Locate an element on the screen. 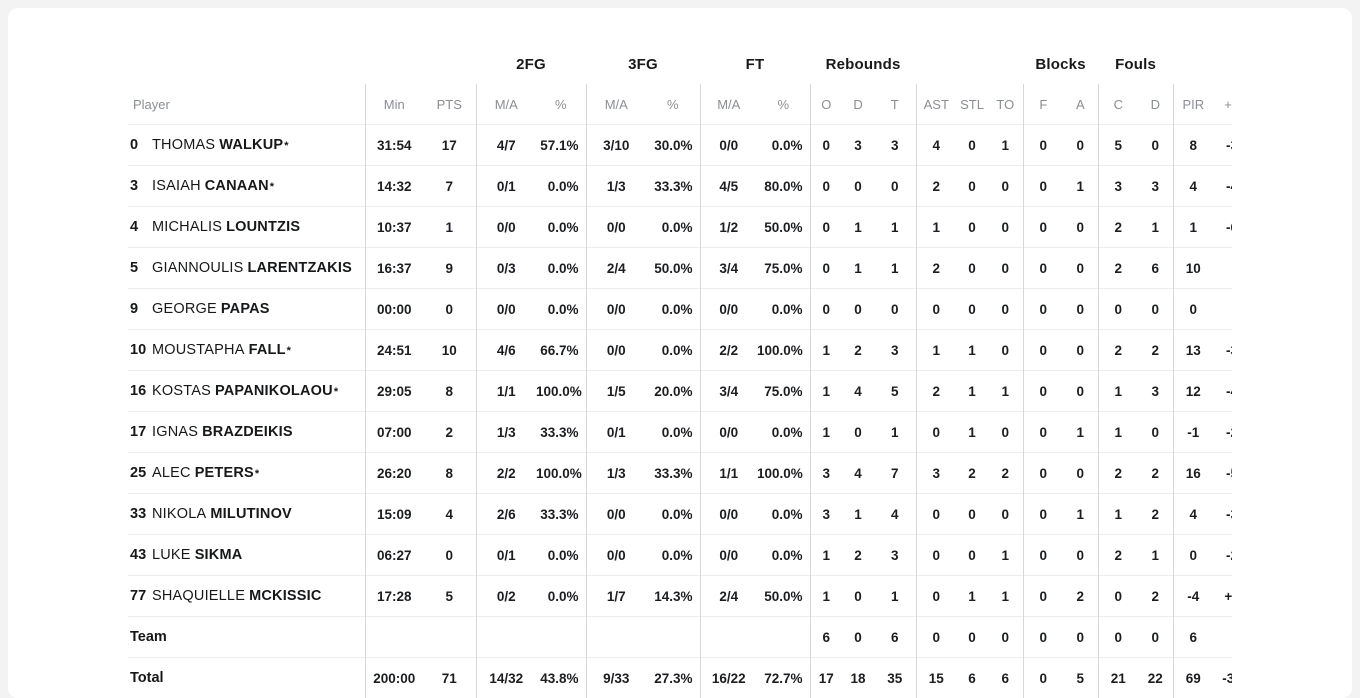 The image size is (1360, 698). stat-3fg-ma is located at coordinates (616, 637).